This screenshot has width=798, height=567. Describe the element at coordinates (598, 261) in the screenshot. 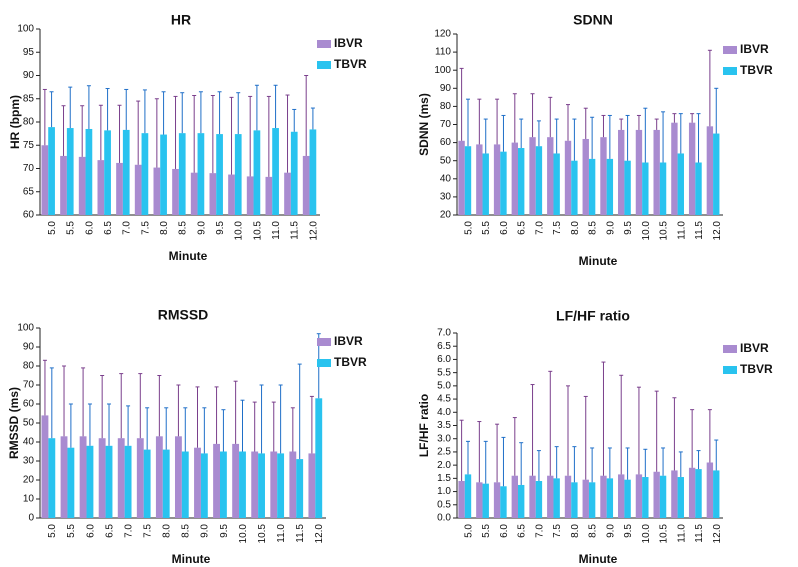

I see `x-axis-label: Minute` at that location.